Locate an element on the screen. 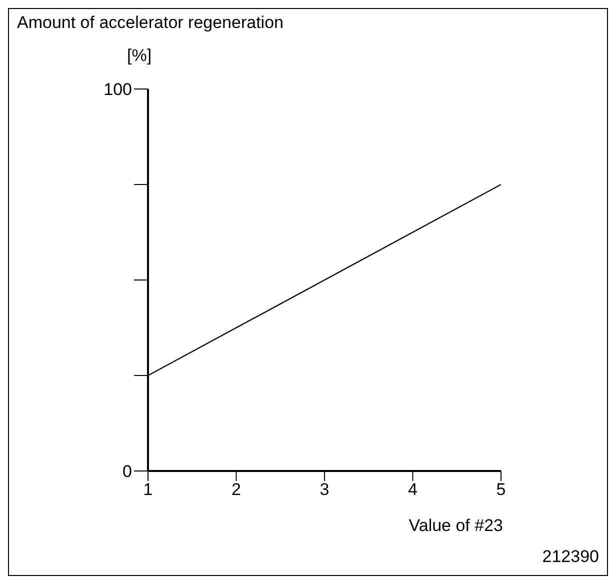 The image size is (616, 584). x-tick-label: 2 is located at coordinates (236, 490).